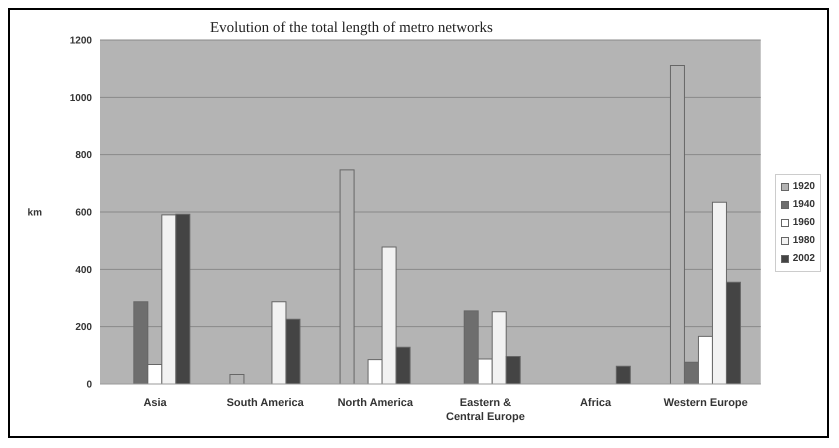  Describe the element at coordinates (803, 187) in the screenshot. I see `legend-label: 1920` at that location.